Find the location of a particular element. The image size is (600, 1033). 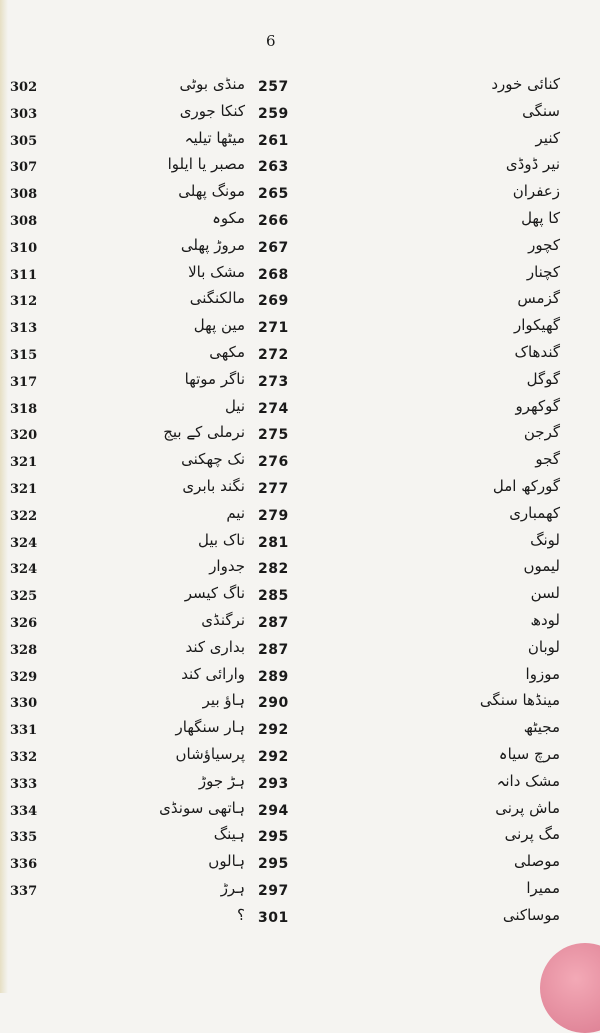

right-entry: کچنار is located at coordinates (543, 271).